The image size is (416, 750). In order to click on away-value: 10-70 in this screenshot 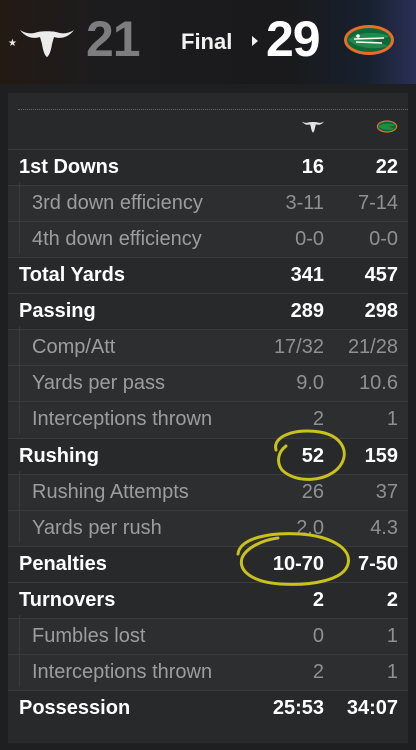, I will do `click(298, 563)`.